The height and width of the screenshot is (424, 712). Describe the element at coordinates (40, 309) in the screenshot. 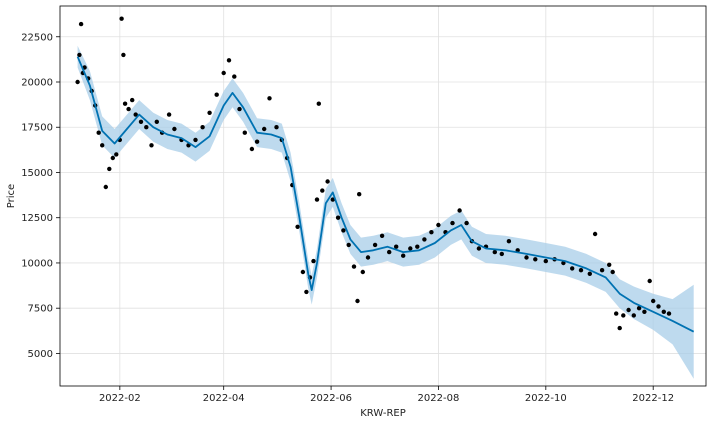

I see `y-tick-label: 7500` at that location.